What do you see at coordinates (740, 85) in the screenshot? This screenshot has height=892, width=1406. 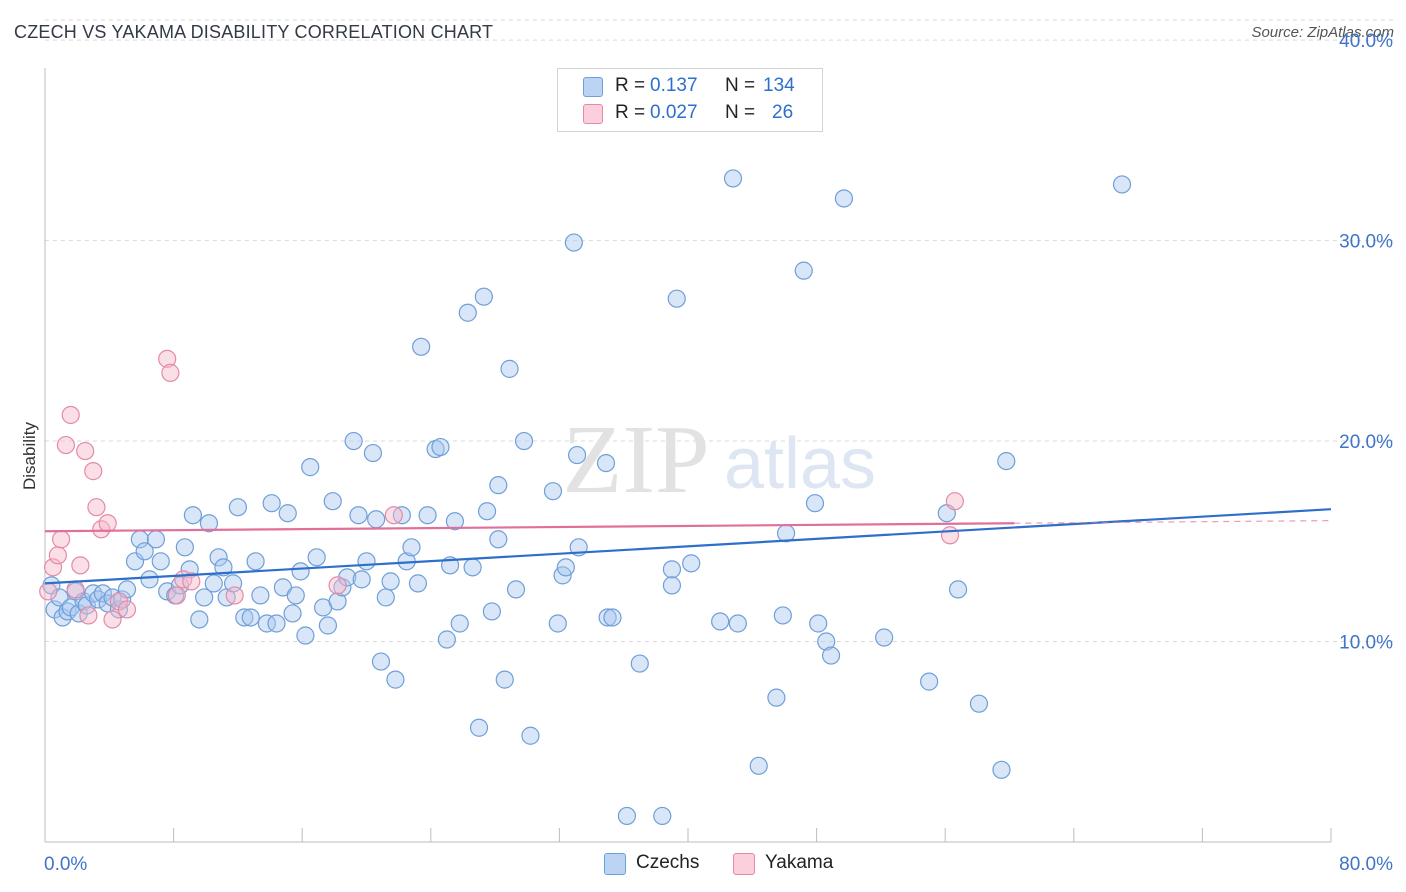 I see `legend-n-label: N =` at bounding box center [740, 85].